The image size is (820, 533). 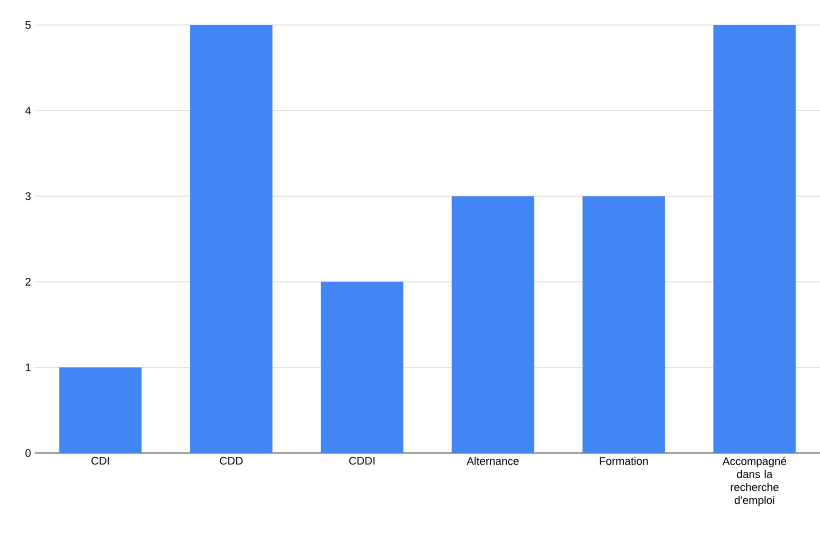 I want to click on y-tick-label: 5, so click(x=28, y=25).